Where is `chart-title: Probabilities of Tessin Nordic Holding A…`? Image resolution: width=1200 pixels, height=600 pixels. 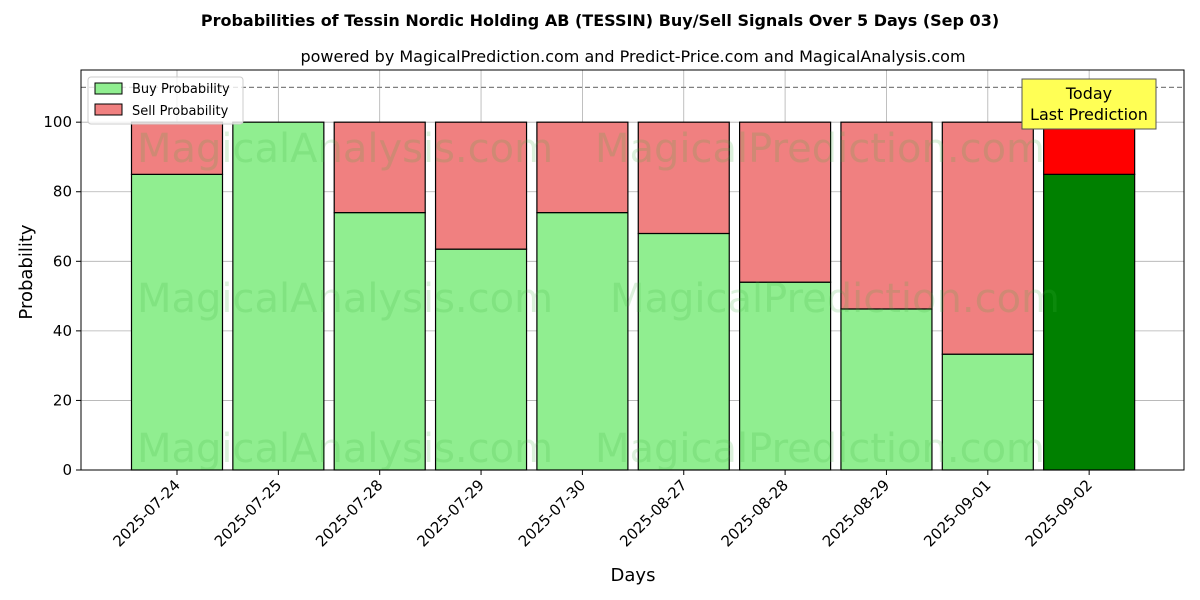
chart-title: Probabilities of Tessin Nordic Holding A… is located at coordinates (600, 20).